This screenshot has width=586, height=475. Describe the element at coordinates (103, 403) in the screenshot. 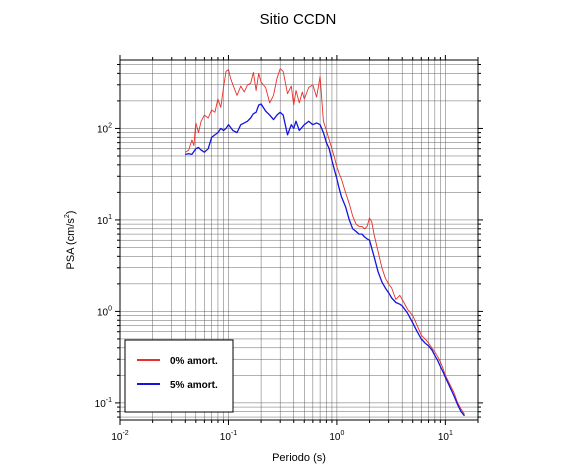

I see `y-tick-label: 10⁻¹` at that location.